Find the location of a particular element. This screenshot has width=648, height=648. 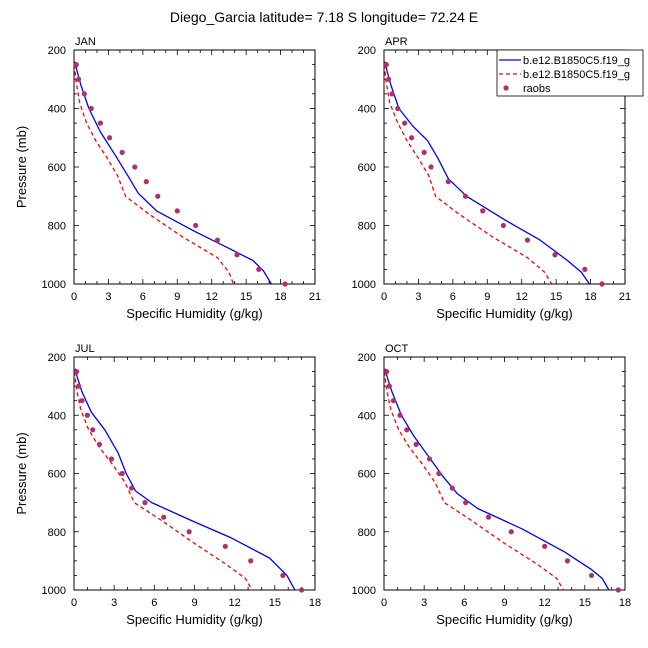

x-tick-label: 21 is located at coordinates (625, 297).